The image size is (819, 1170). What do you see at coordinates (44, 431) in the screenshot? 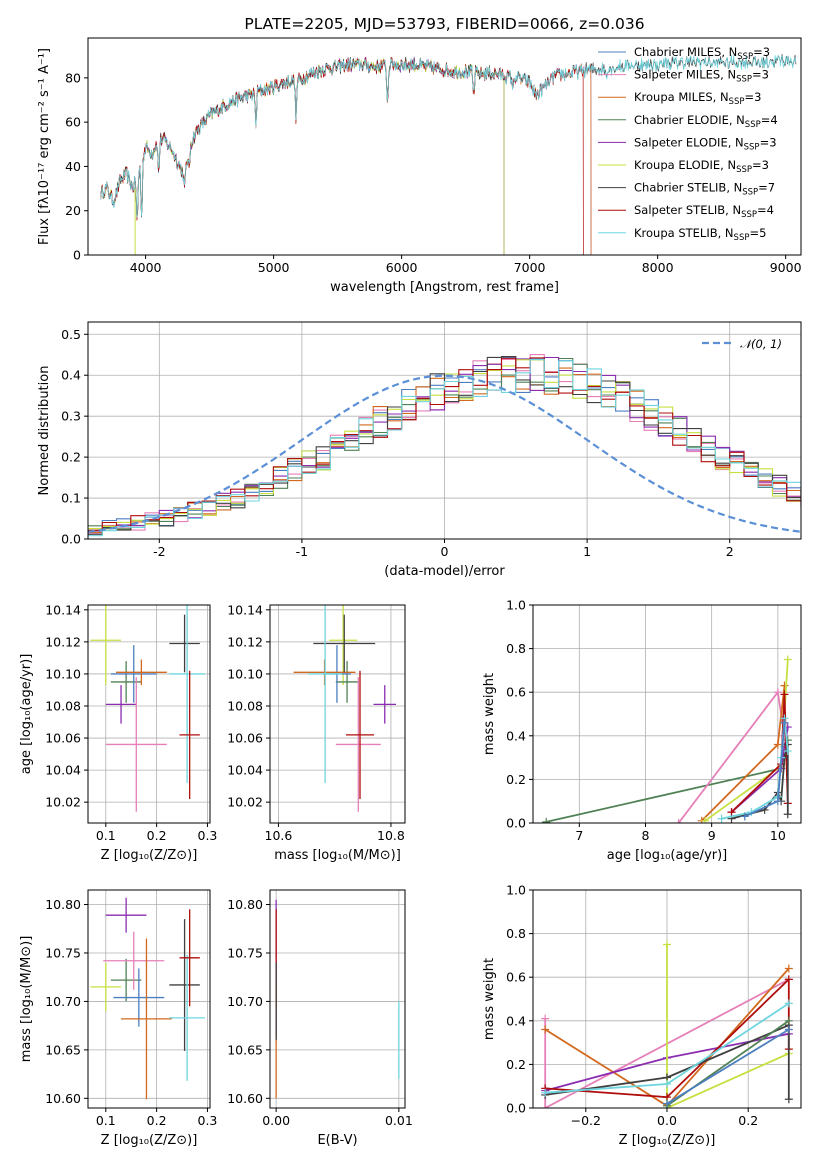
I see `residuals-y-axis-label: Normed distribution` at bounding box center [44, 431].